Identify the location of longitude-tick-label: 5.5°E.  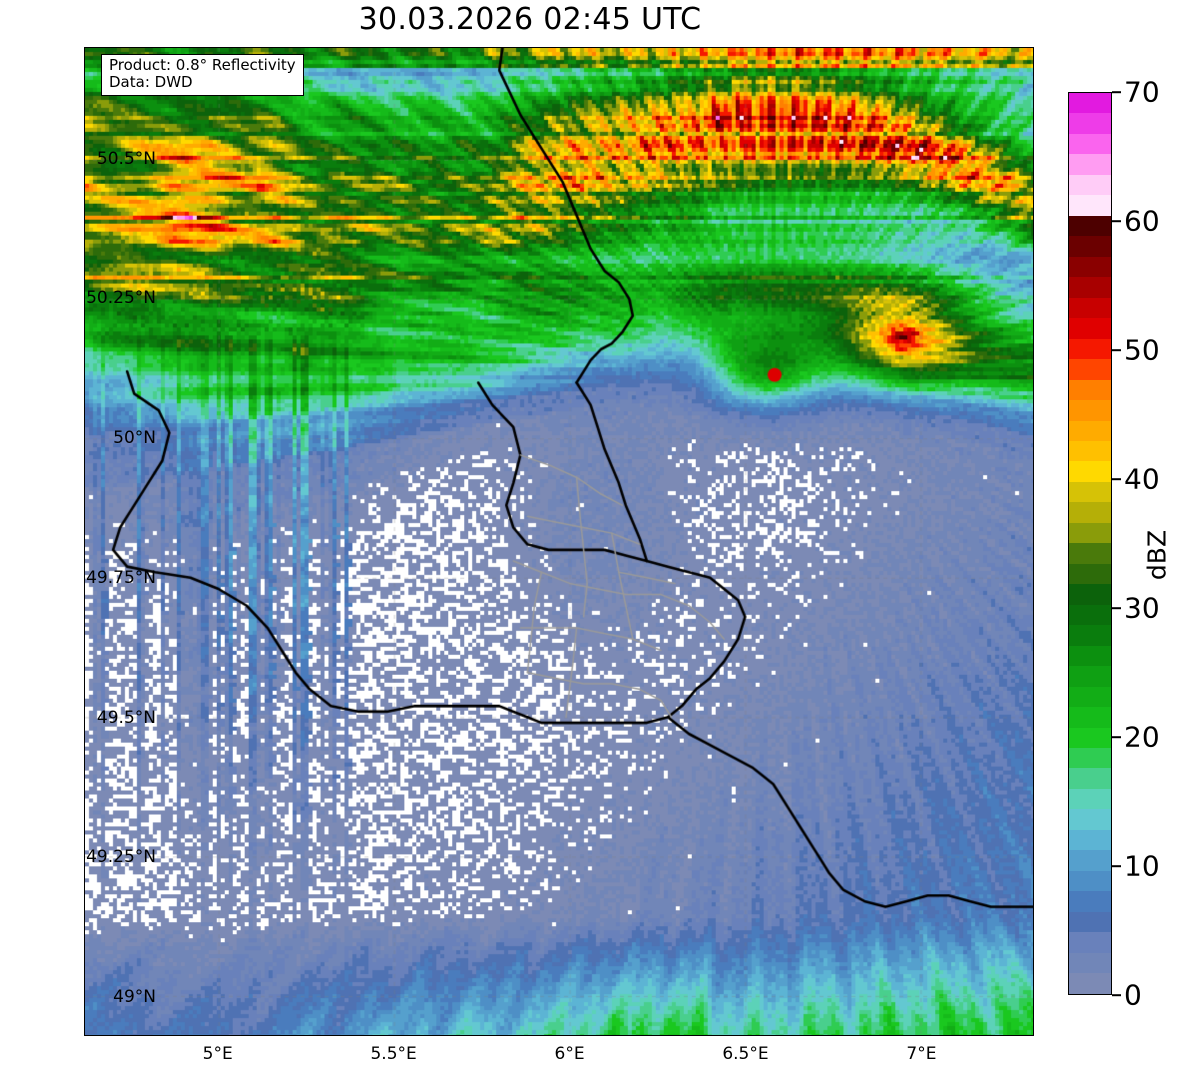
(393, 1054).